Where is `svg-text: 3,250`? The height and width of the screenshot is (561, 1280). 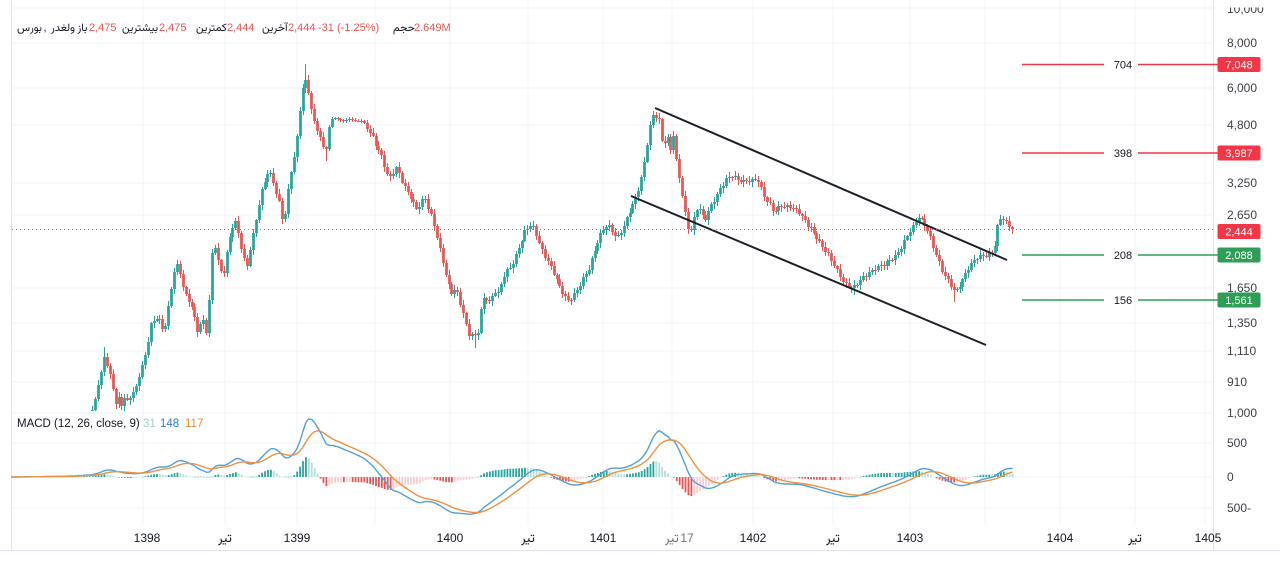
svg-text: 3,250 is located at coordinates (1242, 183).